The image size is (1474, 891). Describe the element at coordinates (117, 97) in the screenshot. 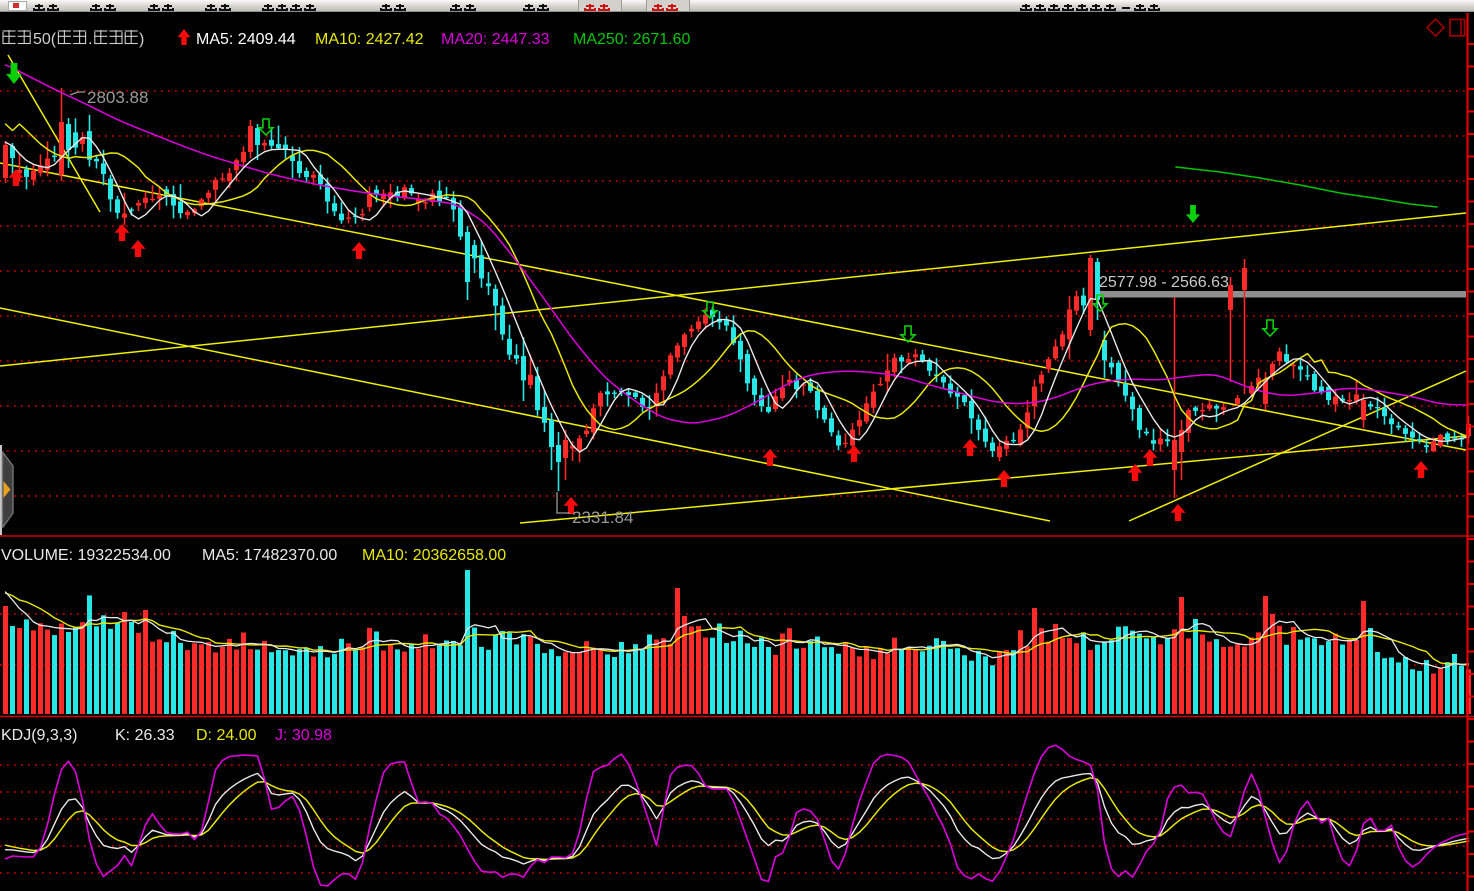

I see `svg-text: 2803.88` at that location.